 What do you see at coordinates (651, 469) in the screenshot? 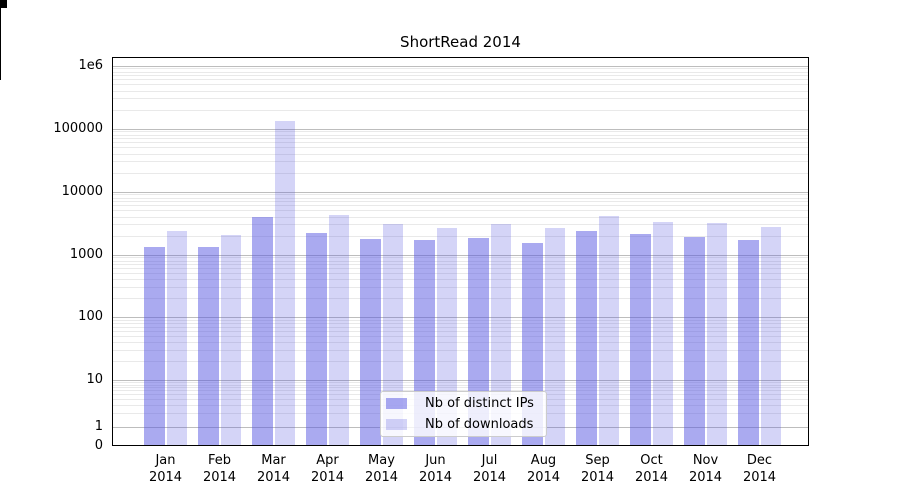
I see `x-tick-label: Oct 2014` at bounding box center [651, 469].